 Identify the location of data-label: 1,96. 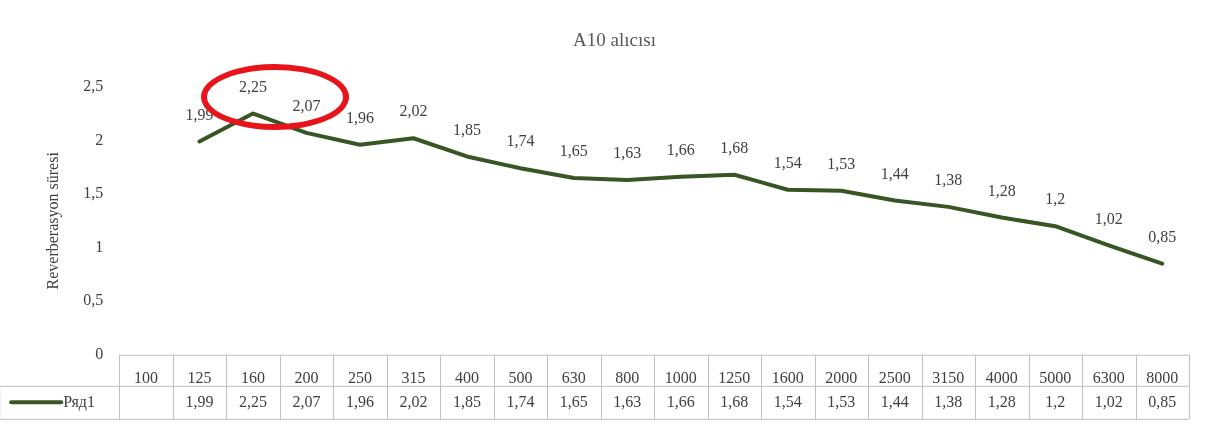
(359, 401).